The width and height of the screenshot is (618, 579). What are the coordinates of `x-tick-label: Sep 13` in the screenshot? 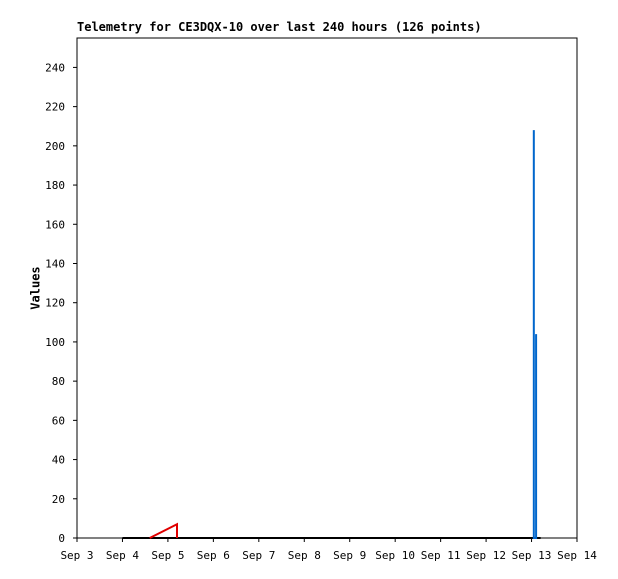 It's located at (532, 555).